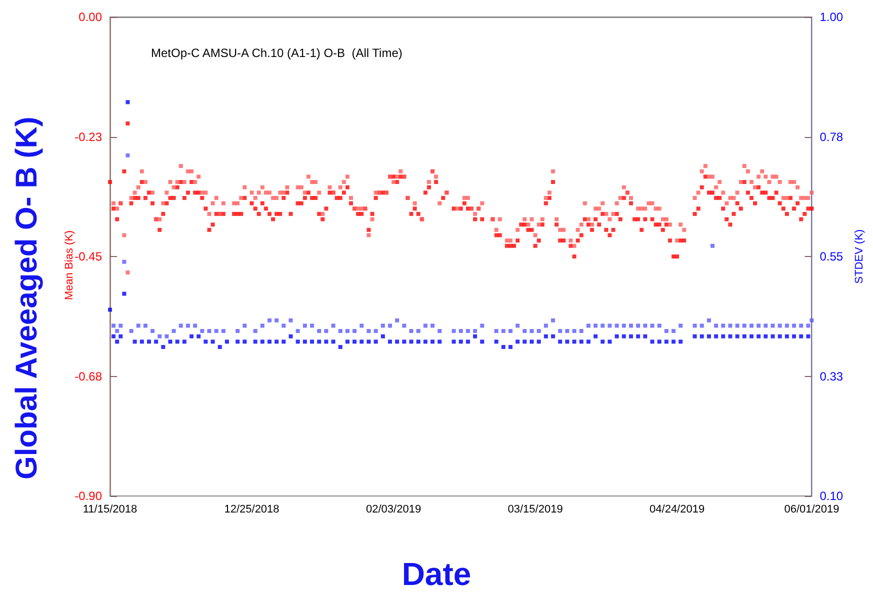 This screenshot has height=595, width=873. What do you see at coordinates (88, 376) in the screenshot?
I see `y-tick-label: -0.68` at bounding box center [88, 376].